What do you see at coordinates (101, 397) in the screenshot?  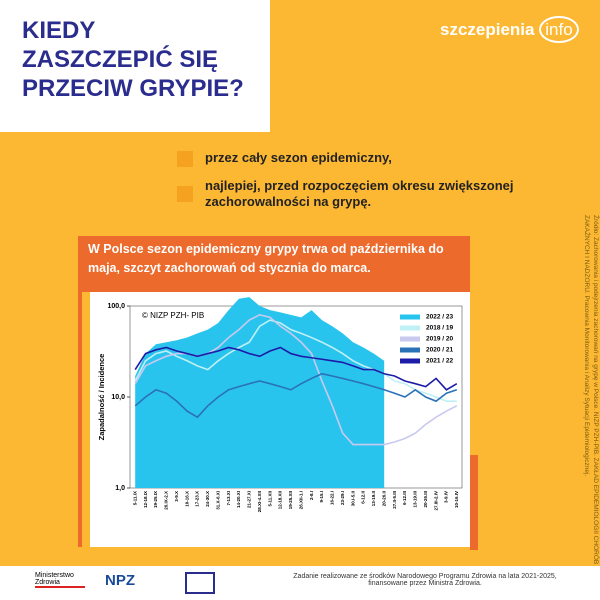 I see `y-axis-label: Zapadalność / Incidence` at bounding box center [101, 397].